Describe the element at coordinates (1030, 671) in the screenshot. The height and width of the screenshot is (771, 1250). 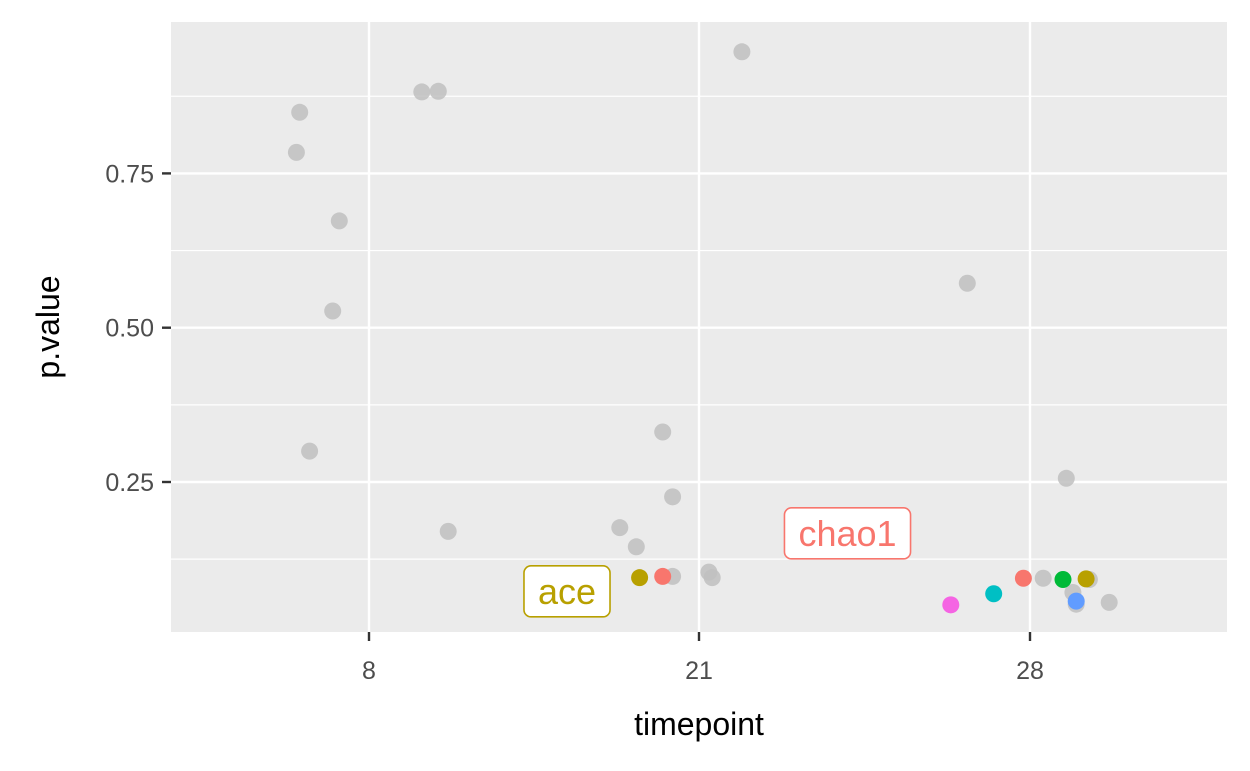
I see `x-tick-label: 28` at that location.